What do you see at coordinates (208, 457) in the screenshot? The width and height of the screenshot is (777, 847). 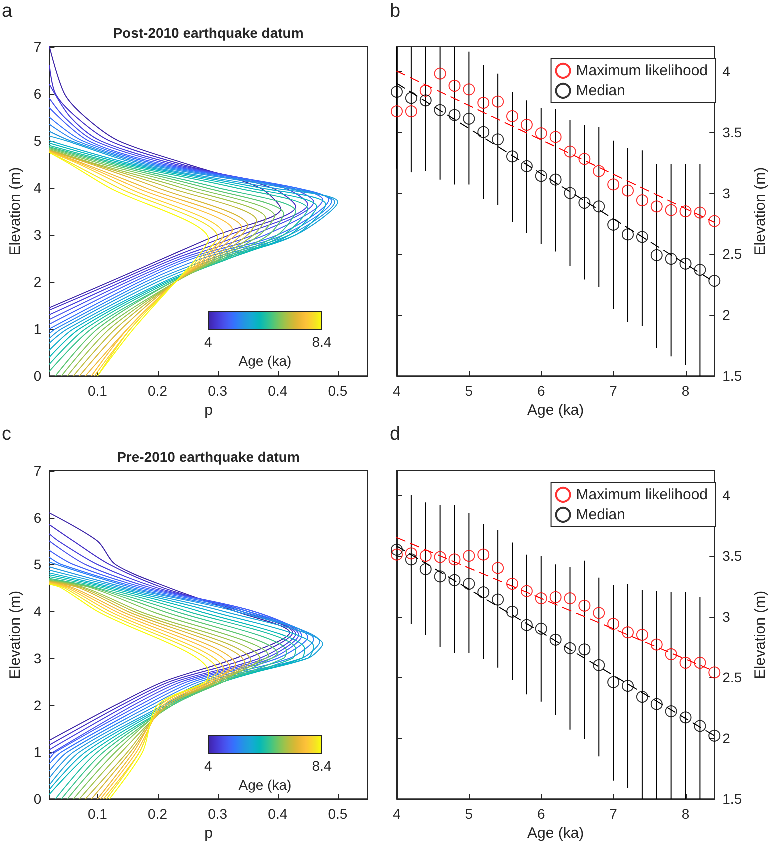 I see `chart-title: Pre-2010 earthquake datum` at bounding box center [208, 457].